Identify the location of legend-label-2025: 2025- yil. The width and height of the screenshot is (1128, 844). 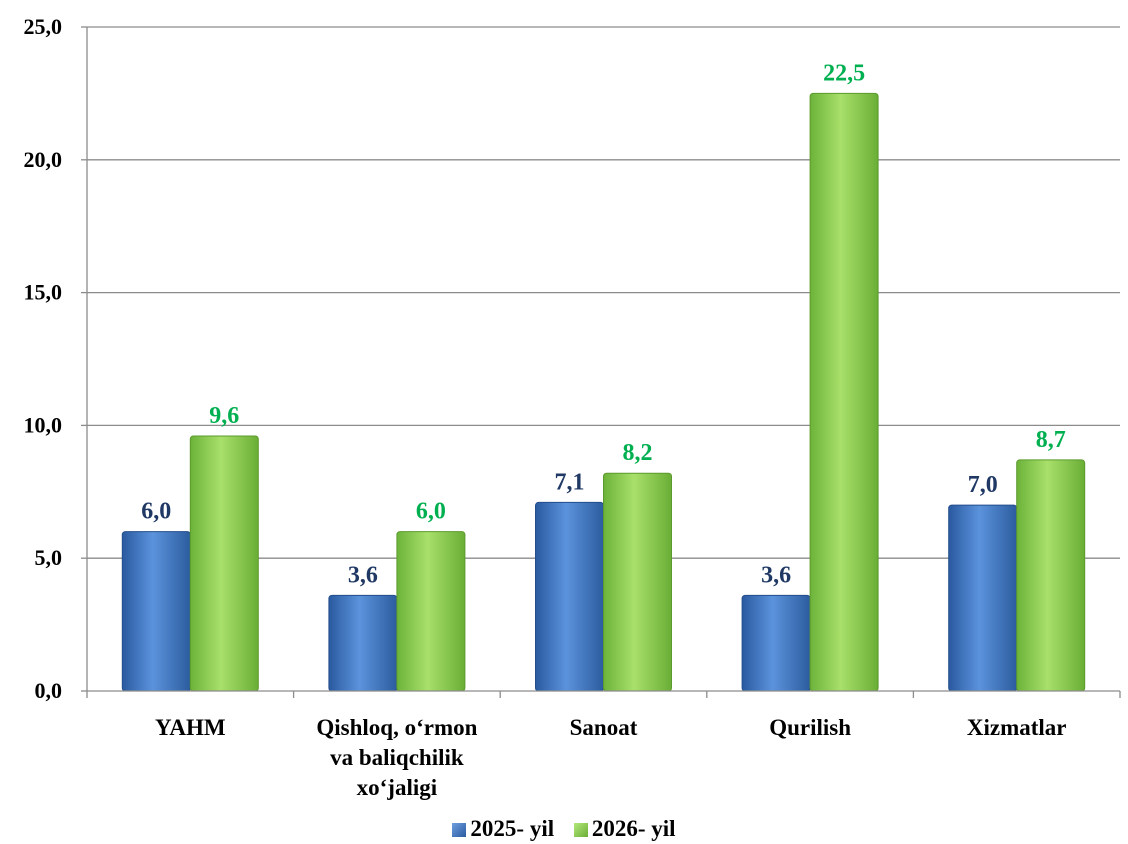
(512, 828).